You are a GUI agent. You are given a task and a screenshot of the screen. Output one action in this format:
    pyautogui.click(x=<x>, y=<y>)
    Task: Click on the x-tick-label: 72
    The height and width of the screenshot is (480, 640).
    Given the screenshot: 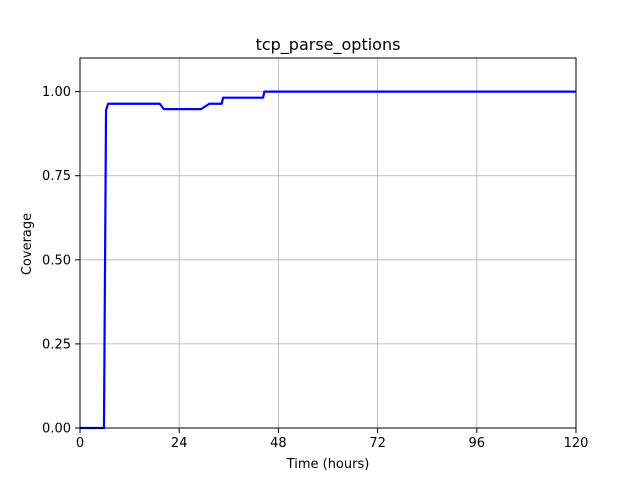 What is the action you would take?
    pyautogui.click(x=377, y=443)
    